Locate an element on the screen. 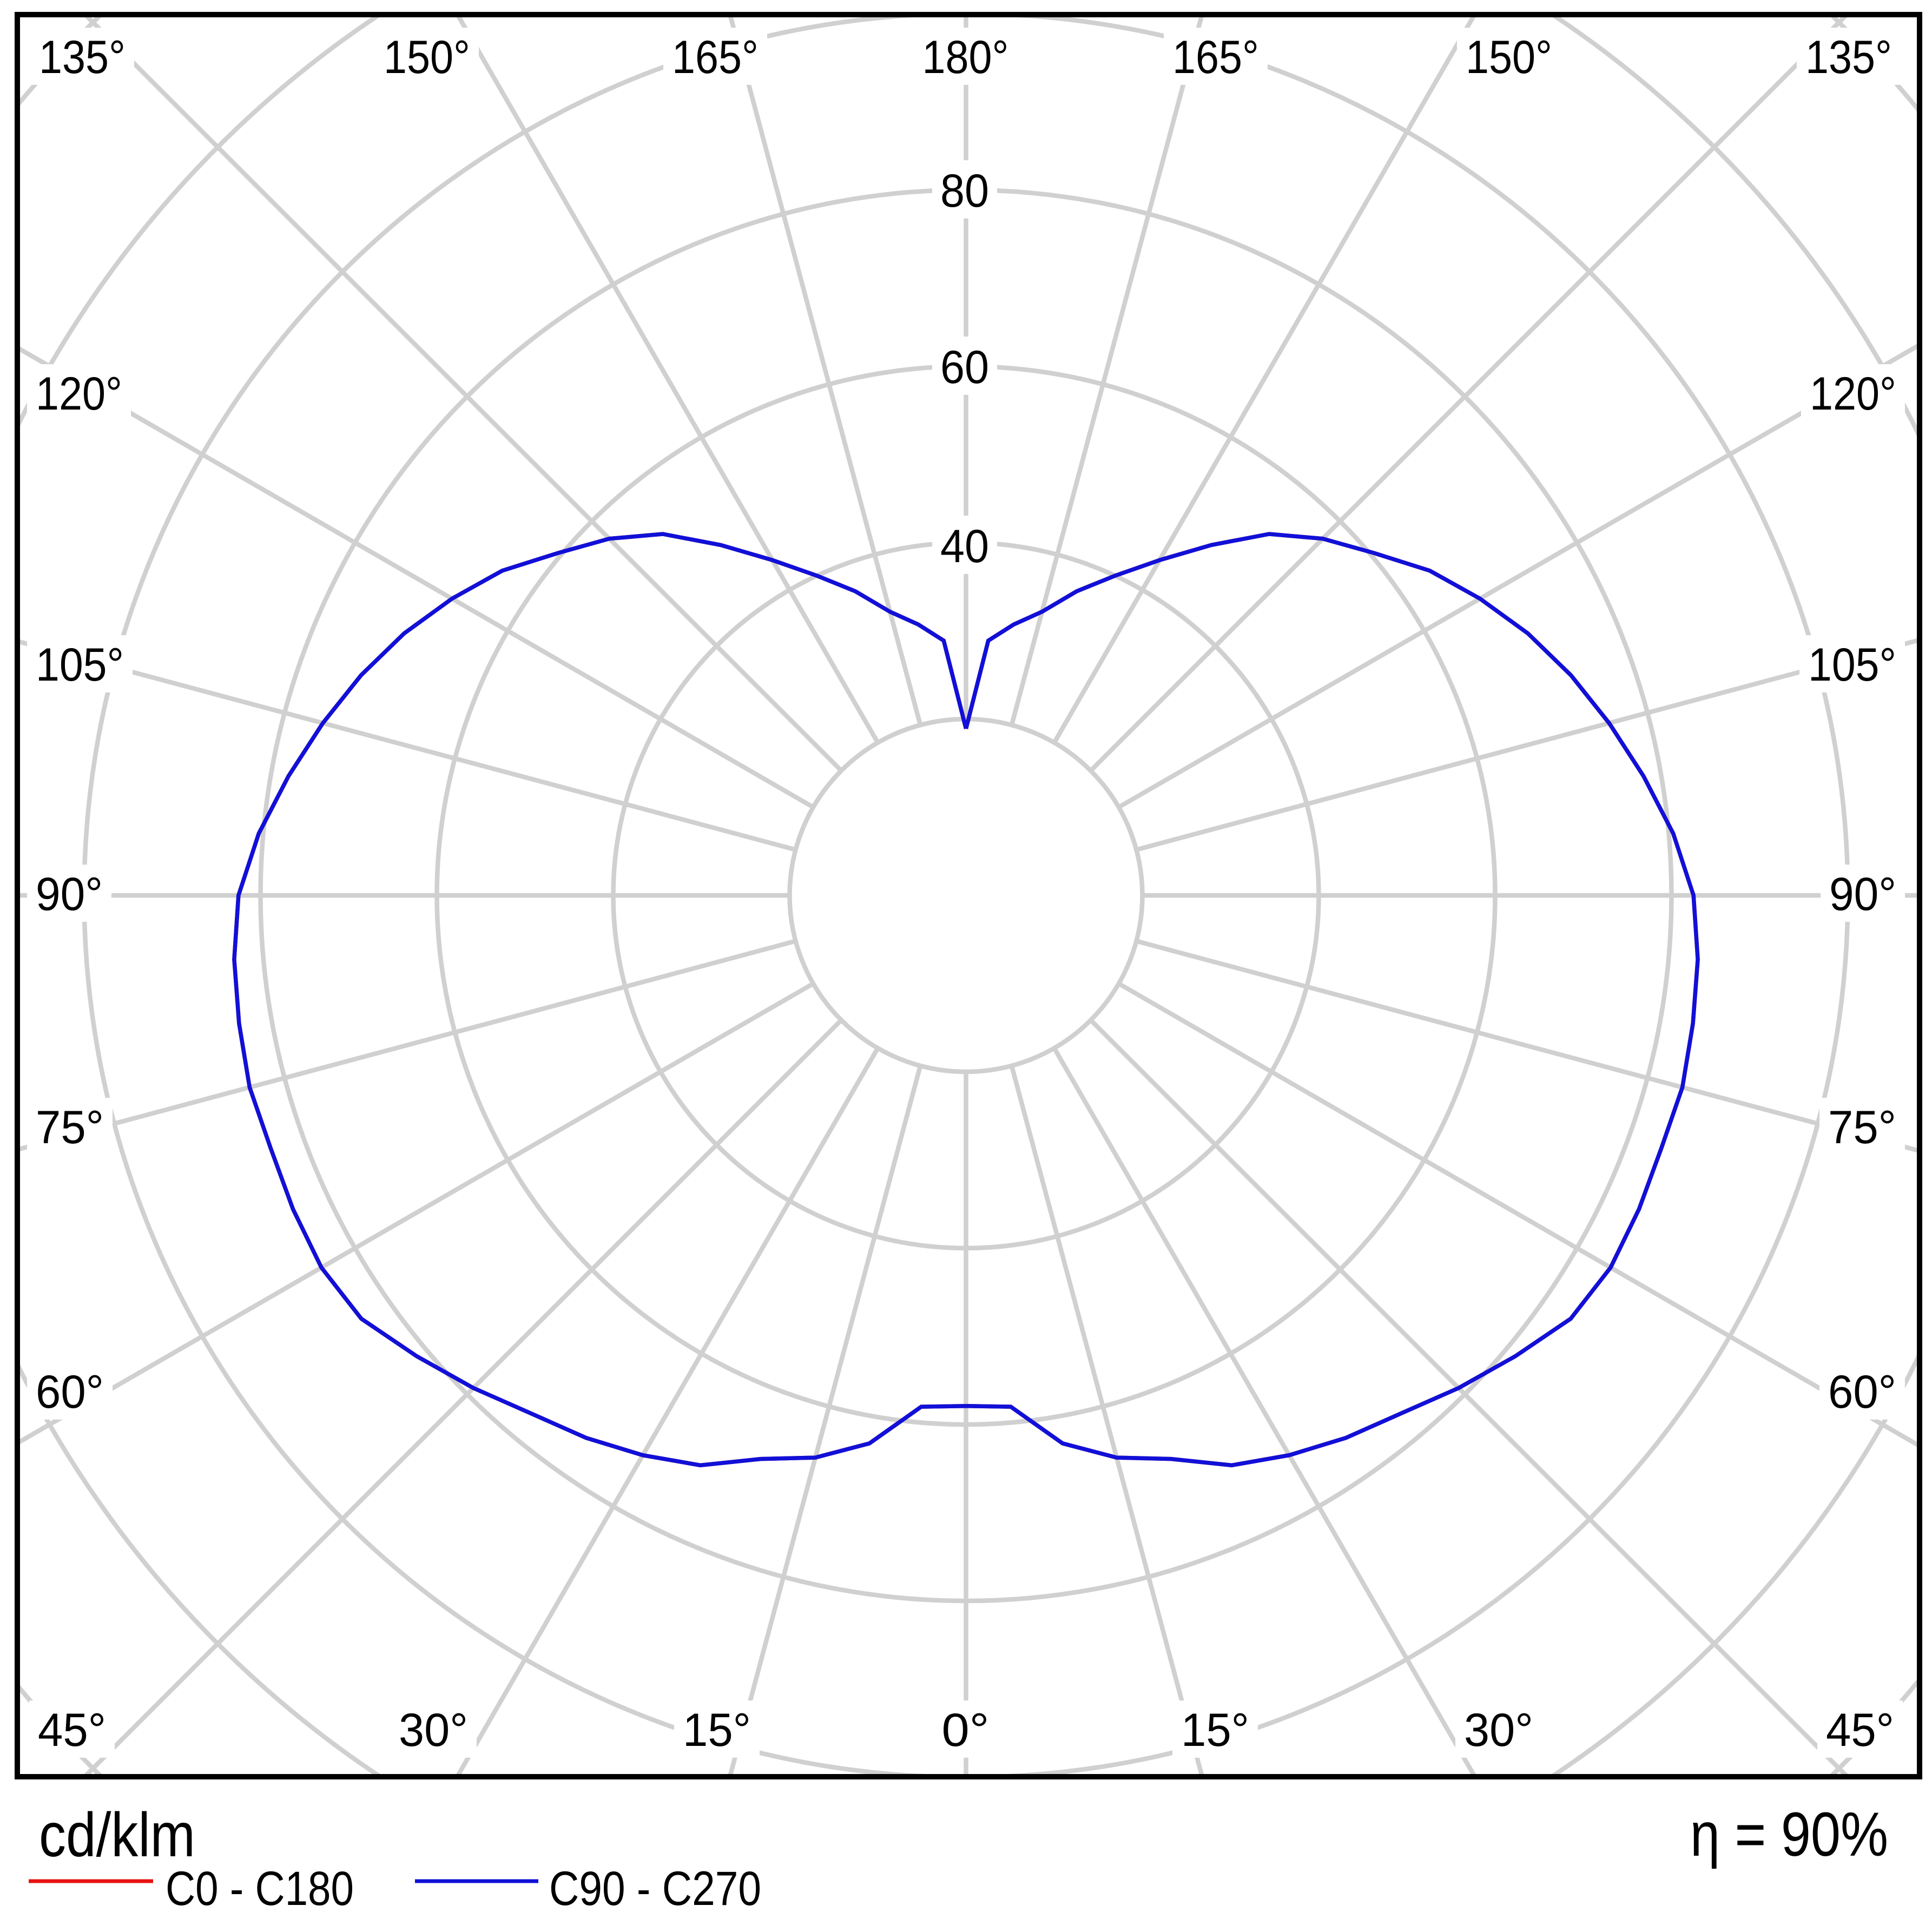 This screenshot has width=1932, height=1932. svg-text: 80 is located at coordinates (964, 191).